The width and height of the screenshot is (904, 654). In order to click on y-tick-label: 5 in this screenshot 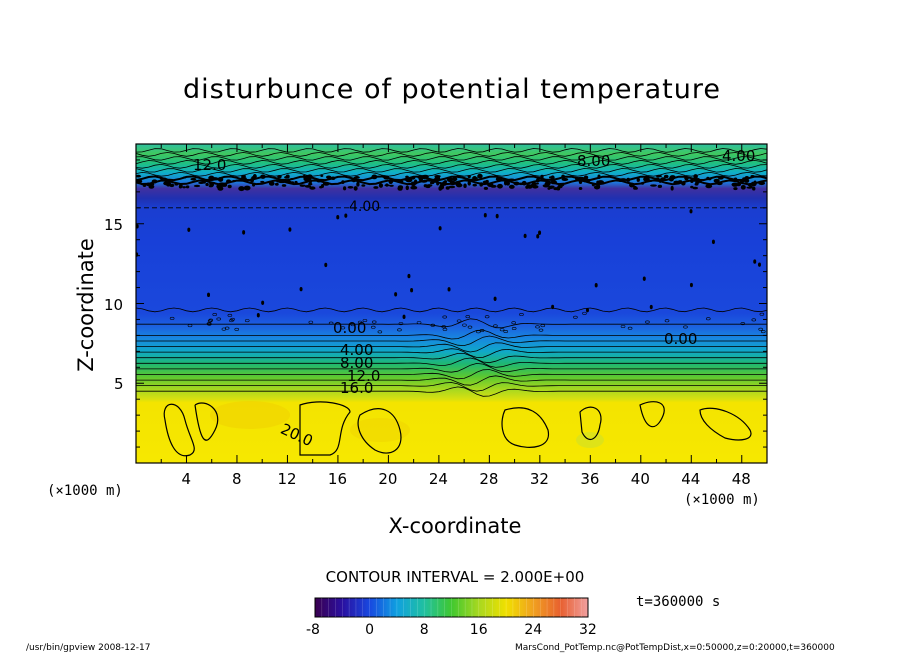, I will do `click(119, 384)`.